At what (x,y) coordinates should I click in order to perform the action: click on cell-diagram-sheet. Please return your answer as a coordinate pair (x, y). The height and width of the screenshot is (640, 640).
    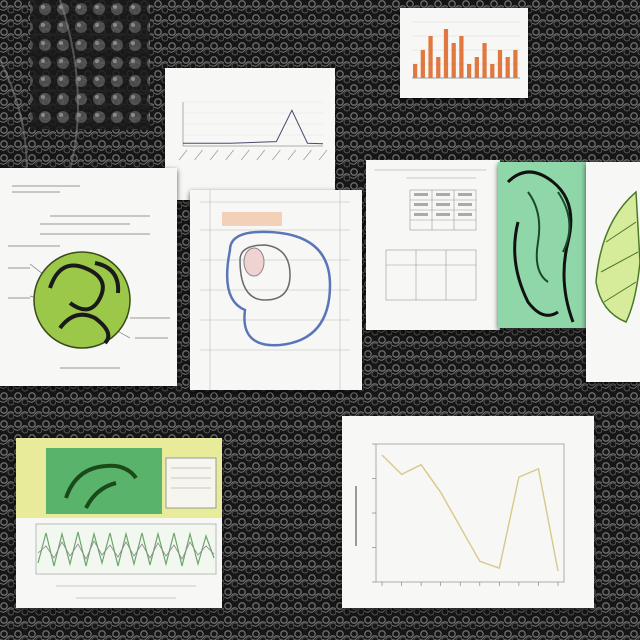
    Looking at the image, I should click on (276, 290).